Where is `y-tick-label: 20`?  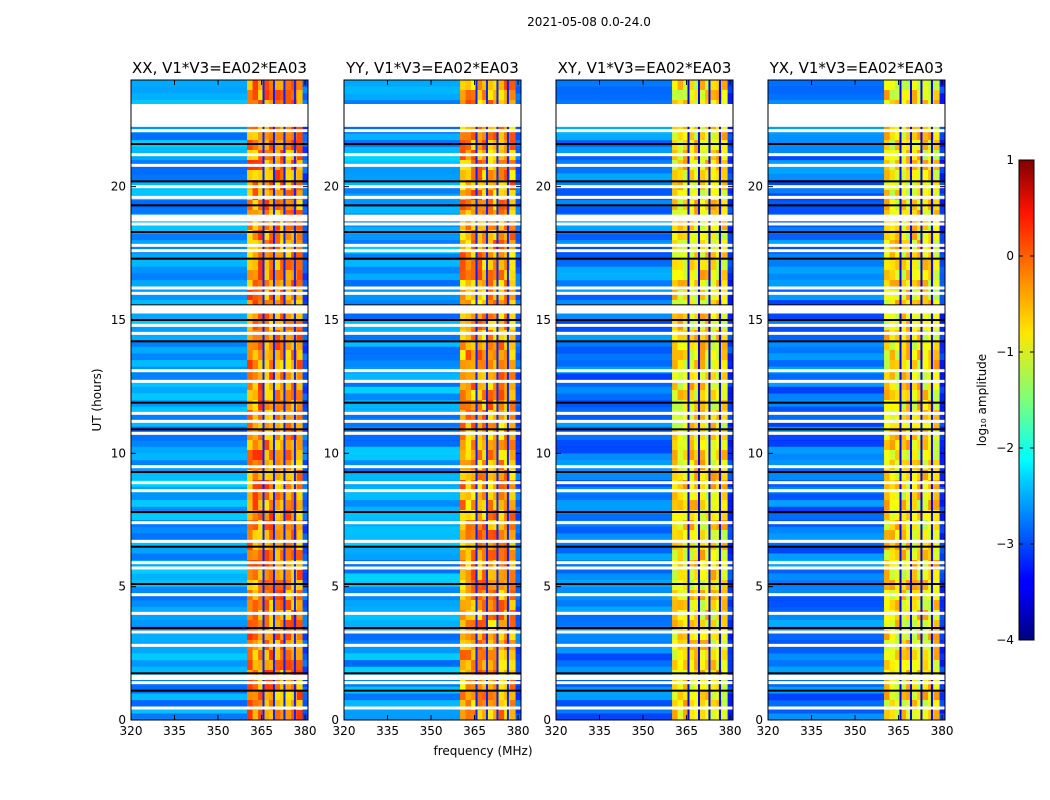 y-tick-label: 20 is located at coordinates (755, 187).